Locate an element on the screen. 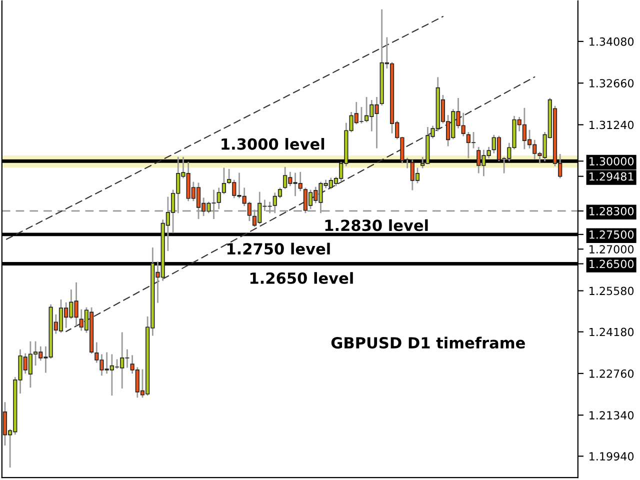 This screenshot has width=640, height=480. y-tick-label: 1.24180 is located at coordinates (612, 332).